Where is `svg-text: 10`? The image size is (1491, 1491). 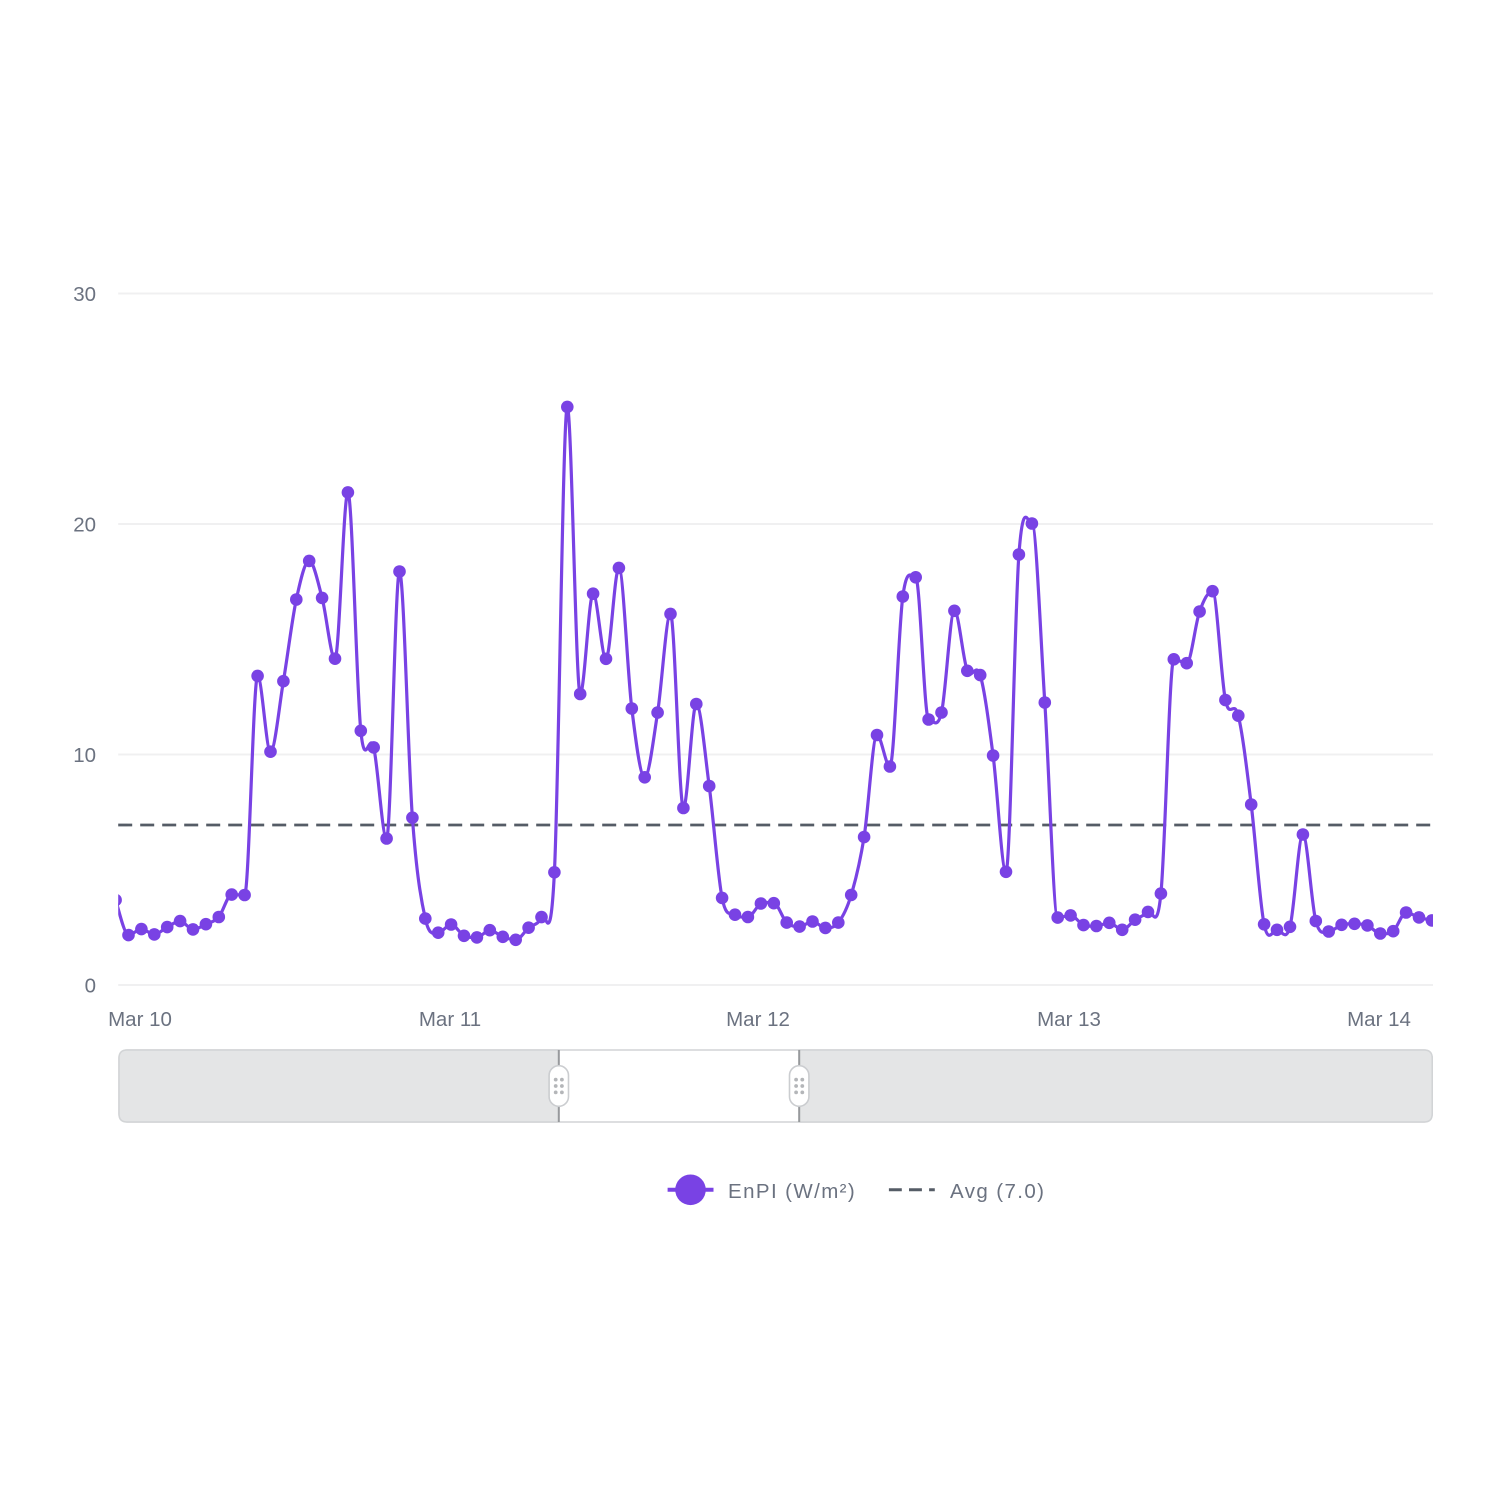 svg-text: 10 is located at coordinates (84, 755).